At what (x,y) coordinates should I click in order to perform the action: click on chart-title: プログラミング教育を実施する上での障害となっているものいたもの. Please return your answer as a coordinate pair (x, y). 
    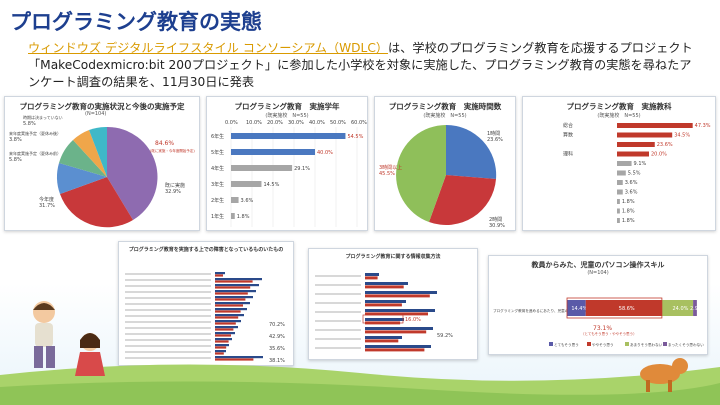
    Looking at the image, I should click on (206, 250).